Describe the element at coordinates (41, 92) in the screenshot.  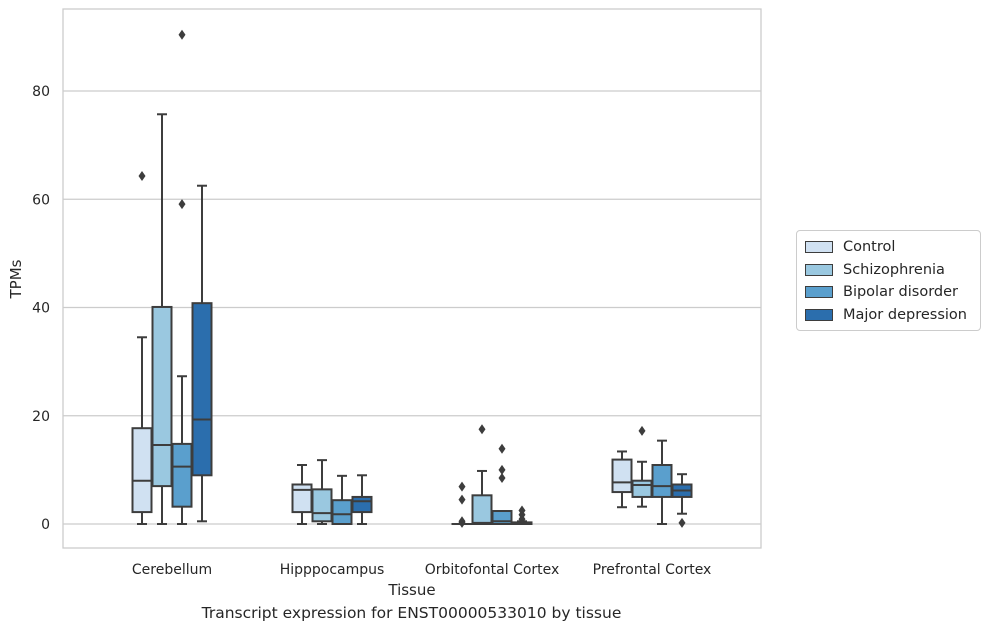
I see `y-tick-label: 80` at that location.